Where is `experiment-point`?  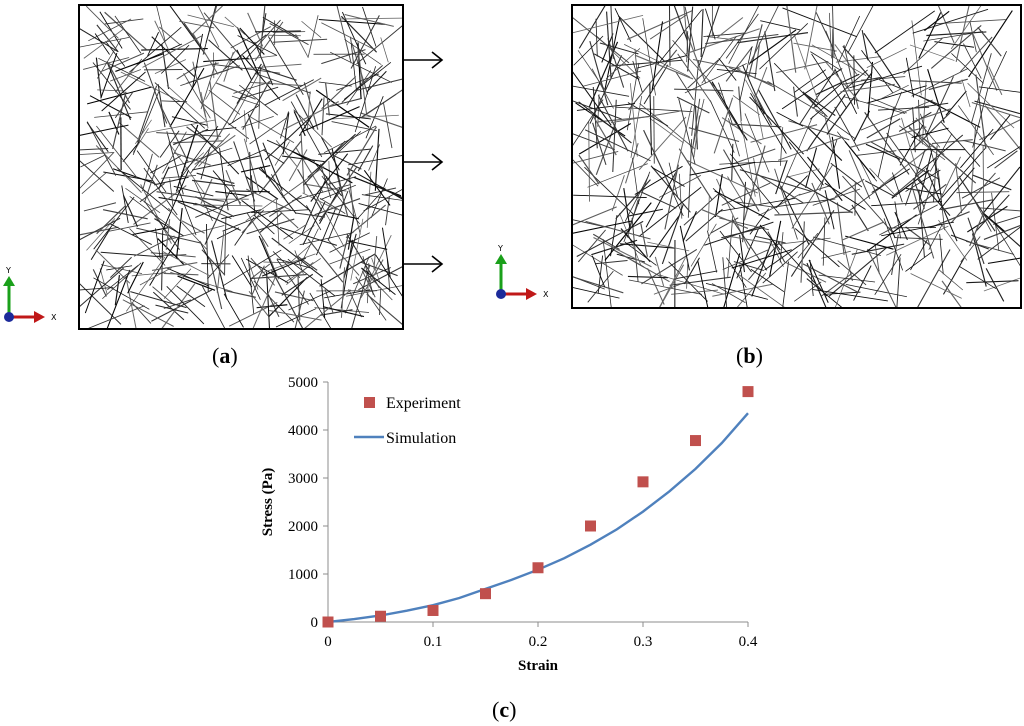 experiment-point is located at coordinates (643, 482).